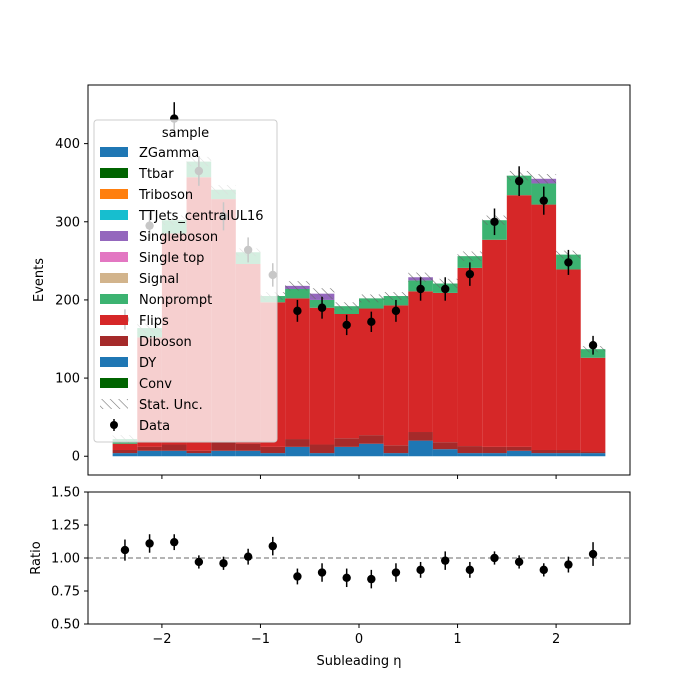 The width and height of the screenshot is (700, 700). I want to click on ratio-points, so click(359, 561).